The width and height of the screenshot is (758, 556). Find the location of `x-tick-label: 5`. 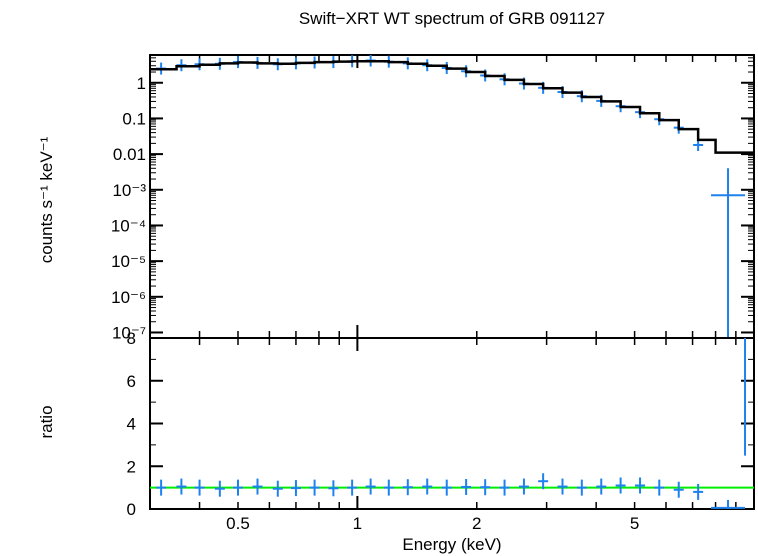

x-tick-label: 5 is located at coordinates (634, 523).